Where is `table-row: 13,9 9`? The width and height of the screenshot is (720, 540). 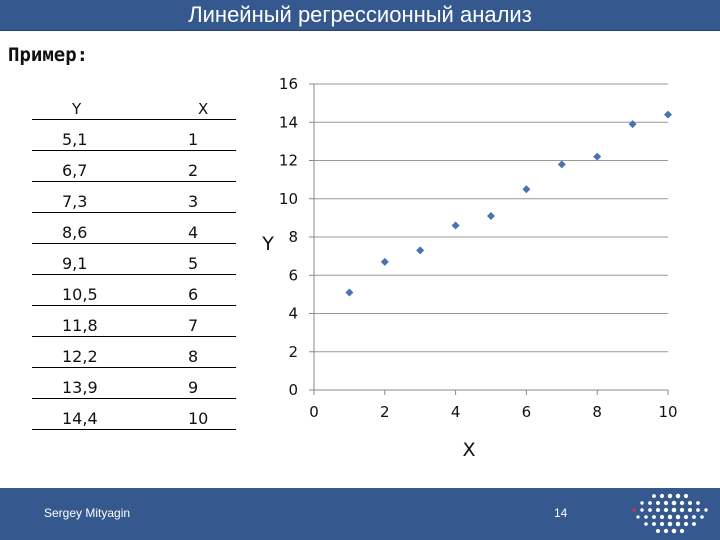
table-row: 13,9 9 is located at coordinates (134, 383).